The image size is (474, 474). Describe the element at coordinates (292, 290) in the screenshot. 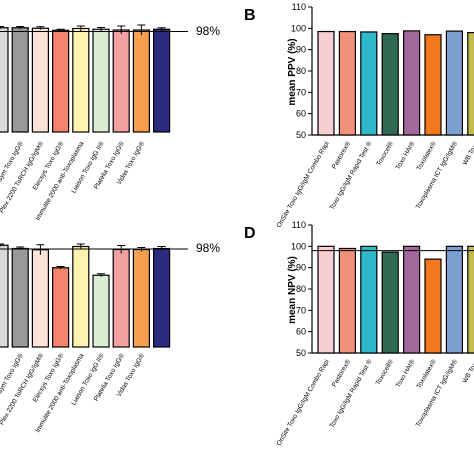

I see `y-axis-label: mean NPV (%)` at that location.